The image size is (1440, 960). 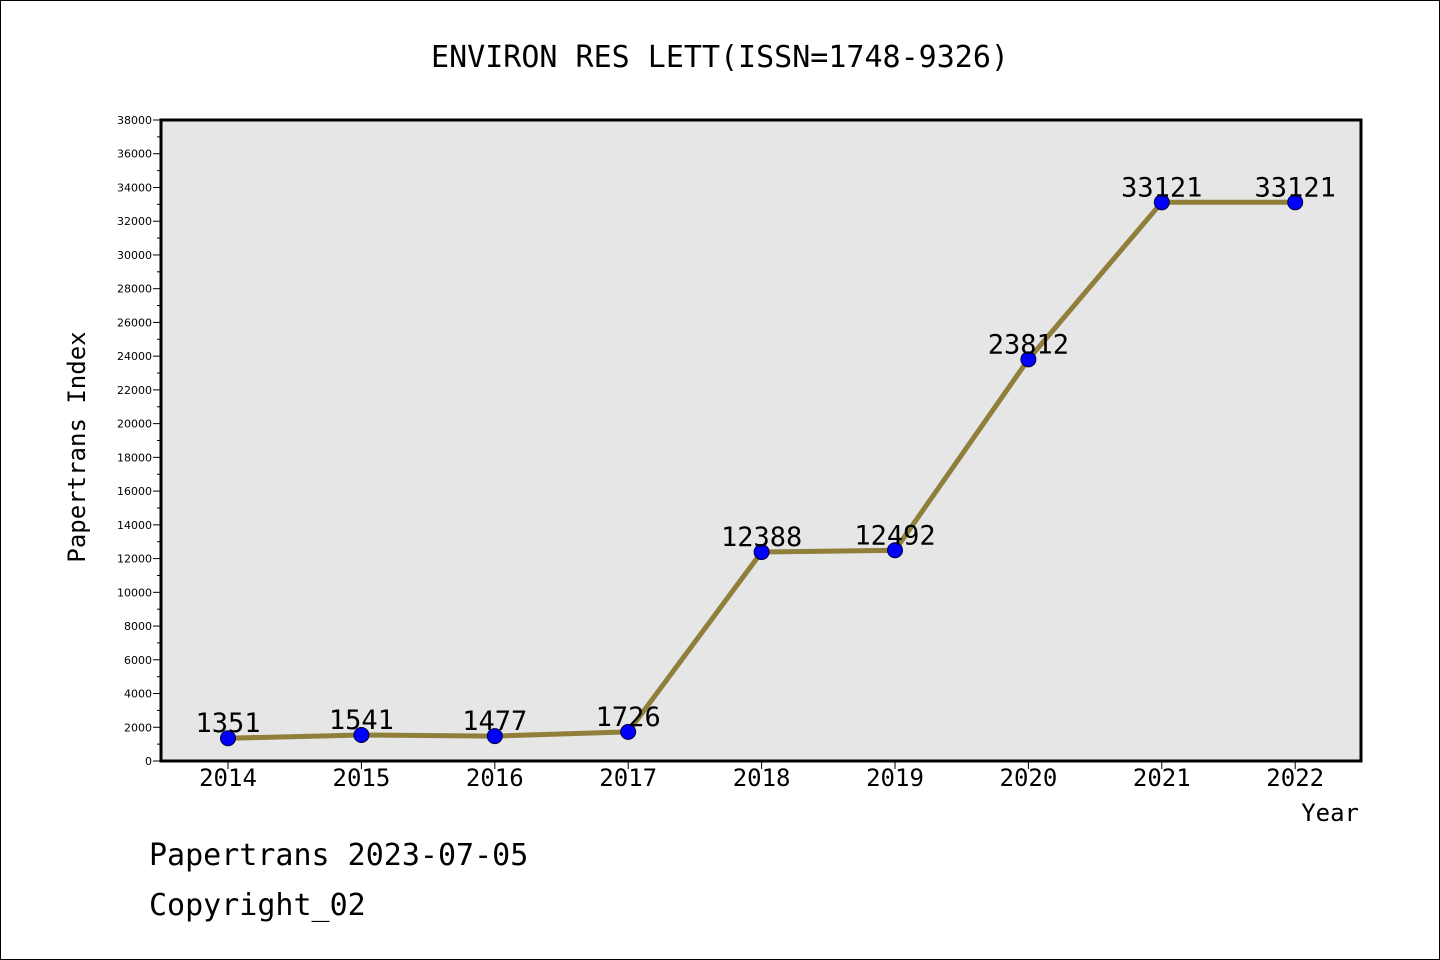 I want to click on x-tick-label: 2021, so click(x=1162, y=778).